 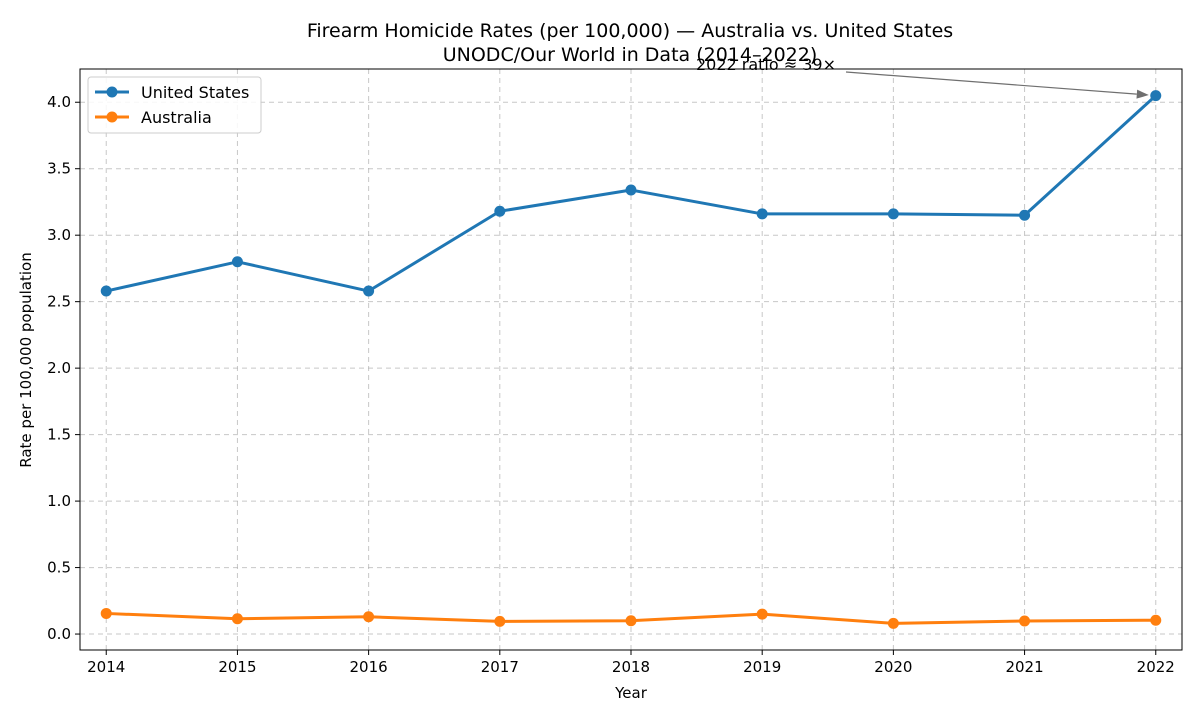 I want to click on x-tick-label: 2019, so click(x=762, y=667).